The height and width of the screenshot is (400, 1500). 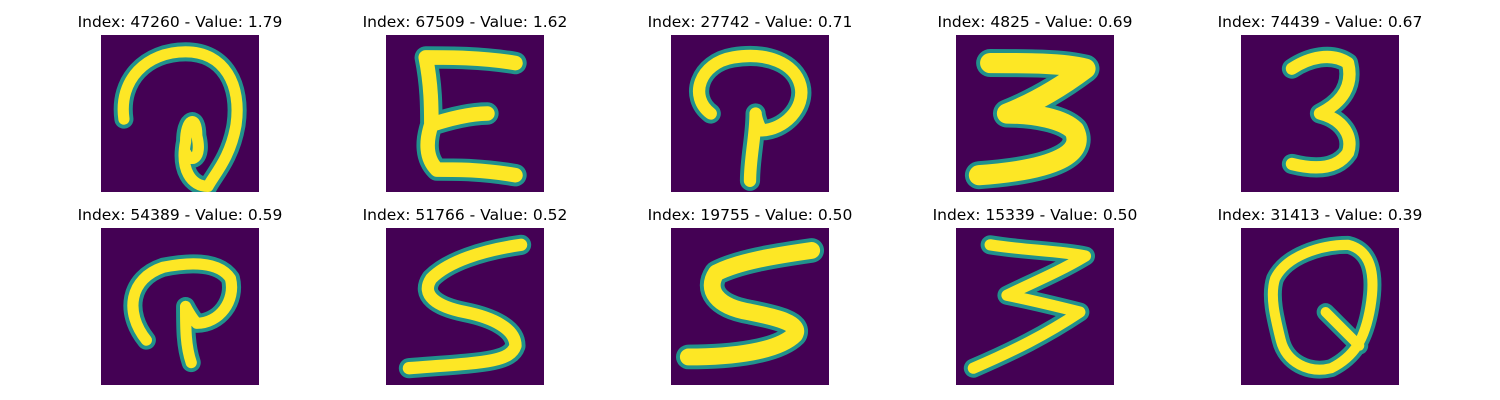 What do you see at coordinates (180, 117) in the screenshot?
I see `ring-loop-icon` at bounding box center [180, 117].